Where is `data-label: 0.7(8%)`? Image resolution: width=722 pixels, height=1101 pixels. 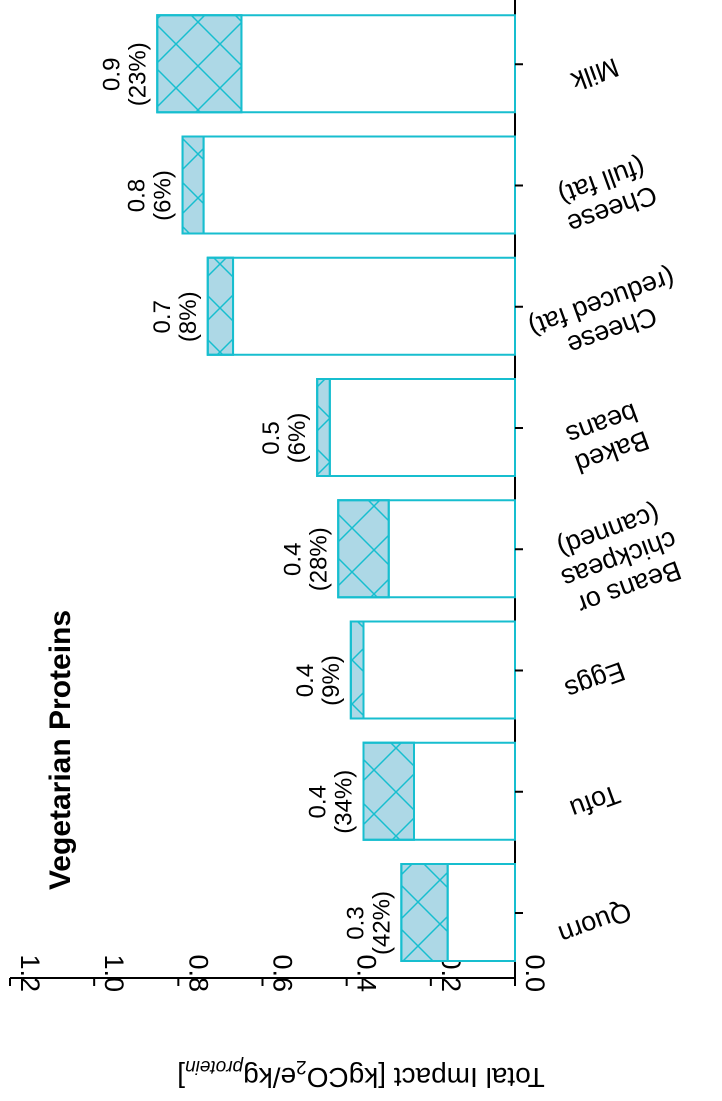 data-label: 0.7(8%) is located at coordinates (175, 316).